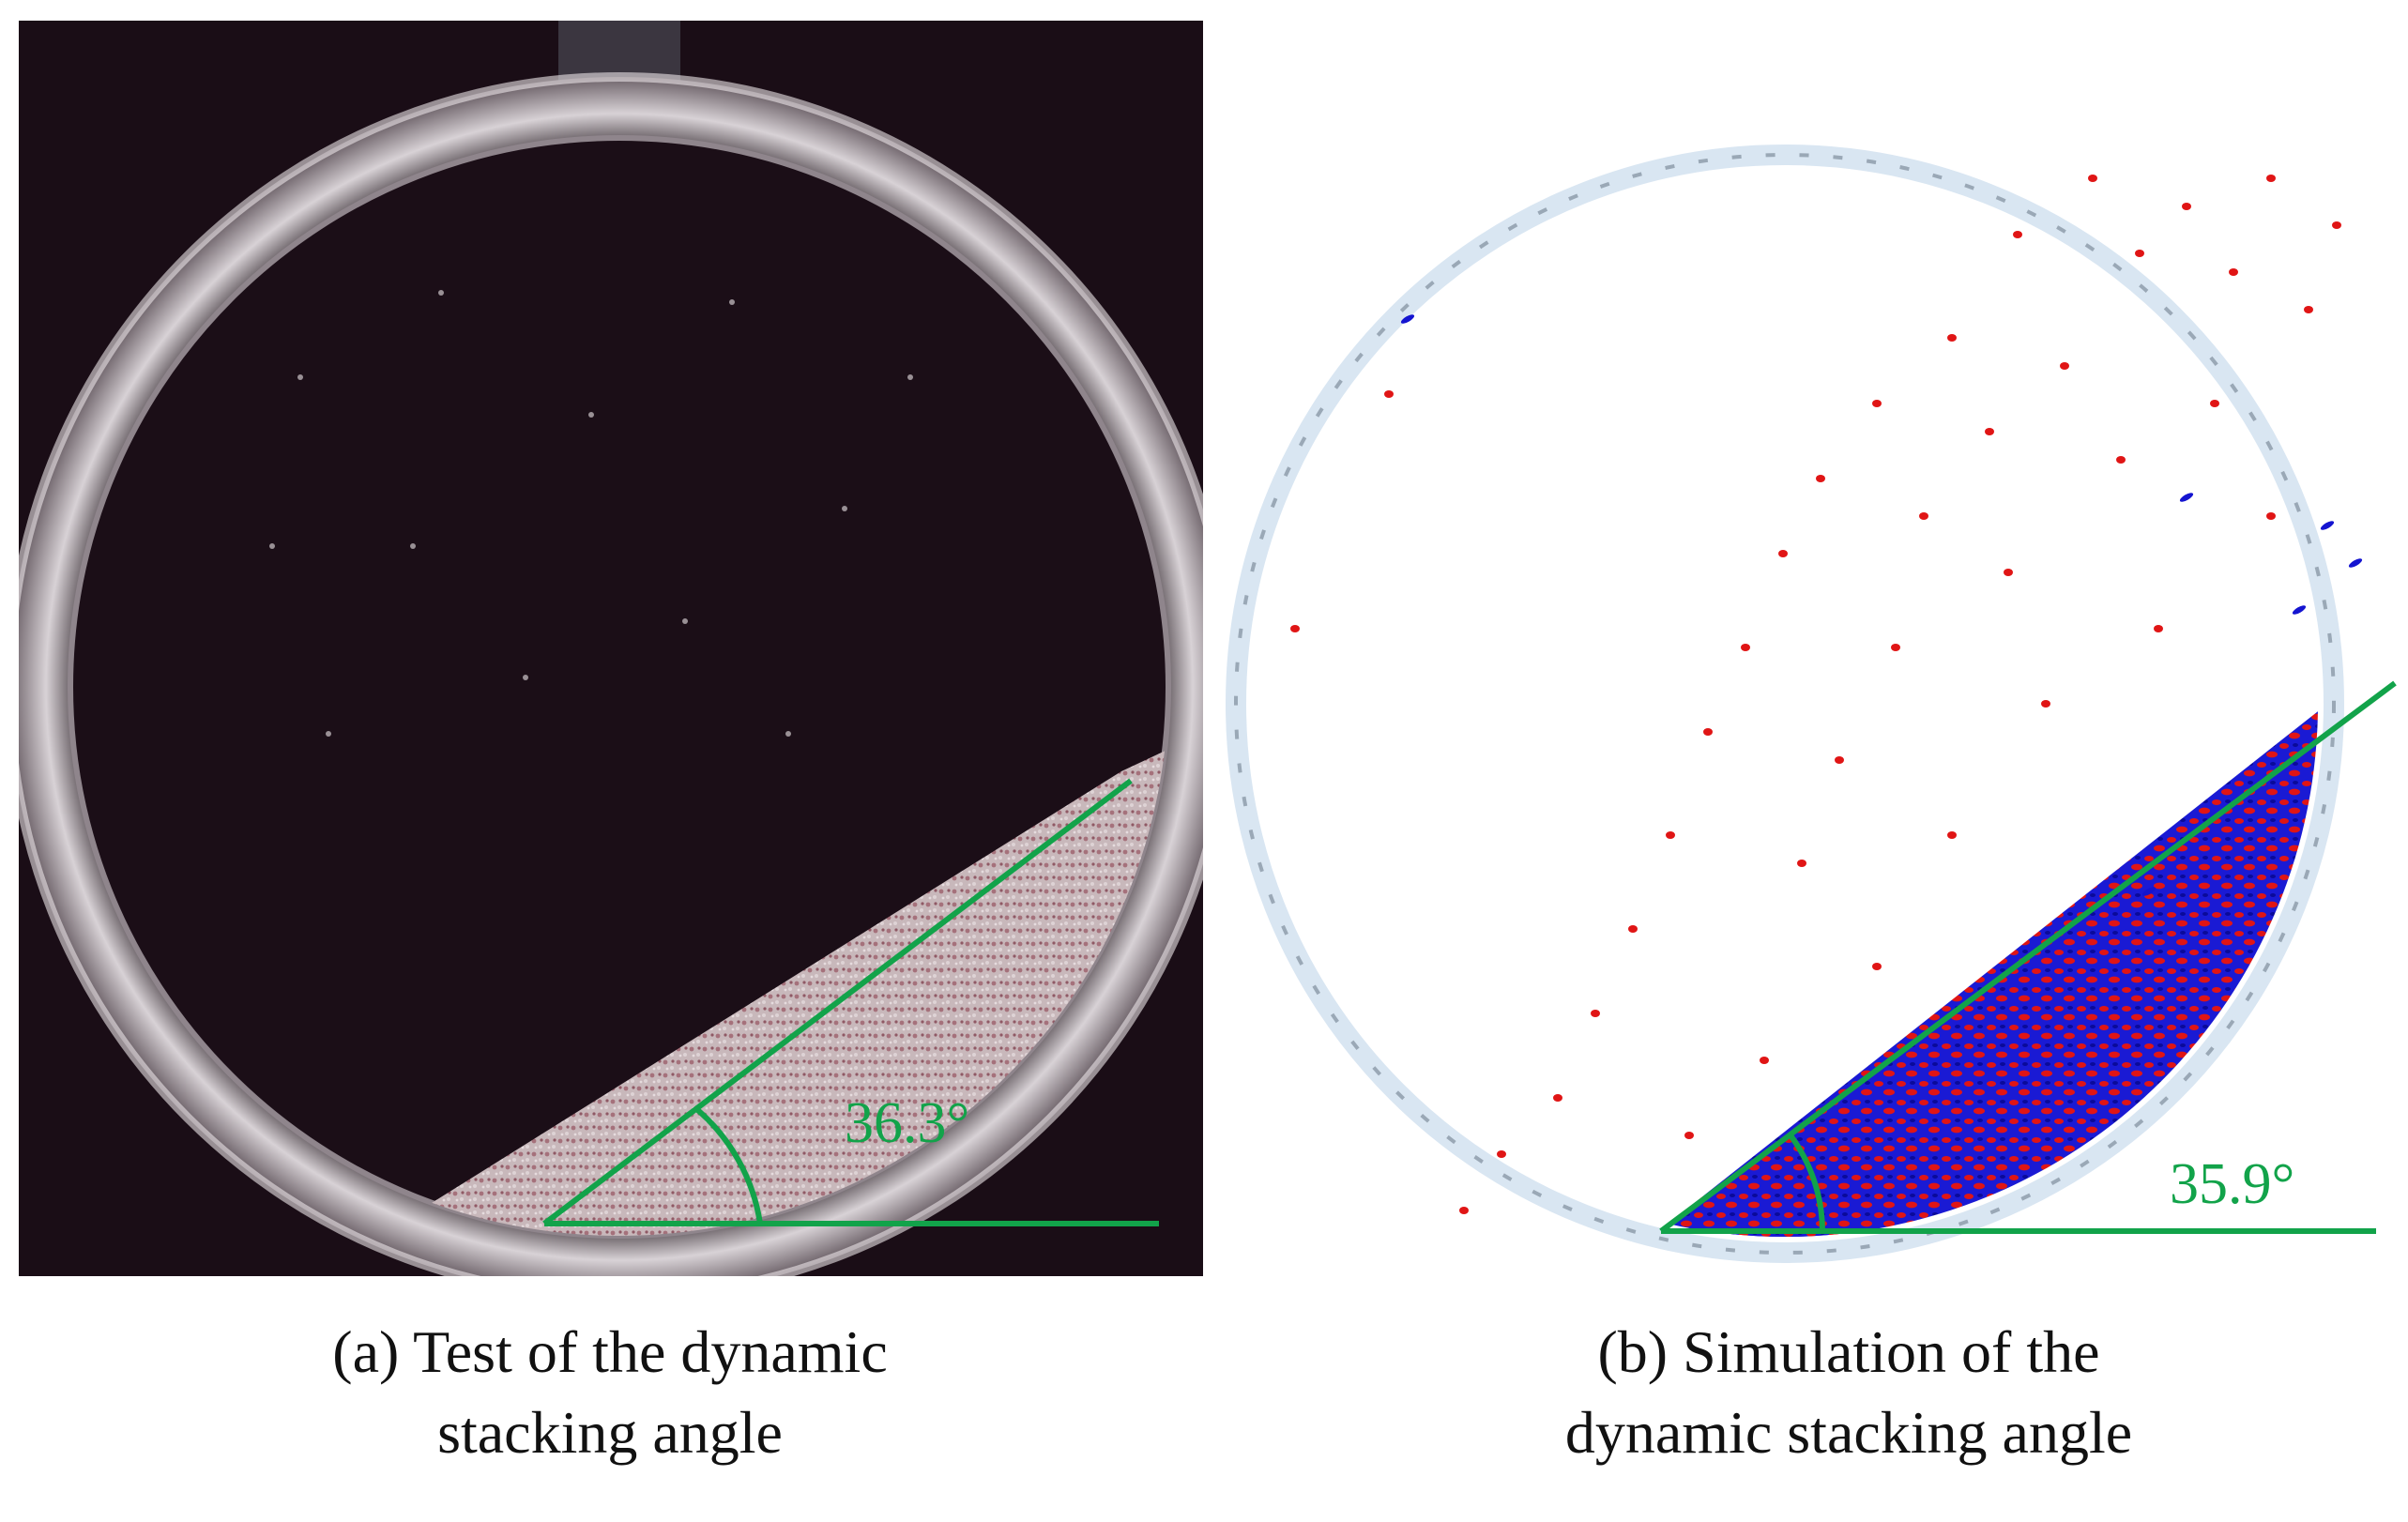 The image size is (2408, 1522). Describe the element at coordinates (728, 1164) in the screenshot. I see `angle-arc` at that location.